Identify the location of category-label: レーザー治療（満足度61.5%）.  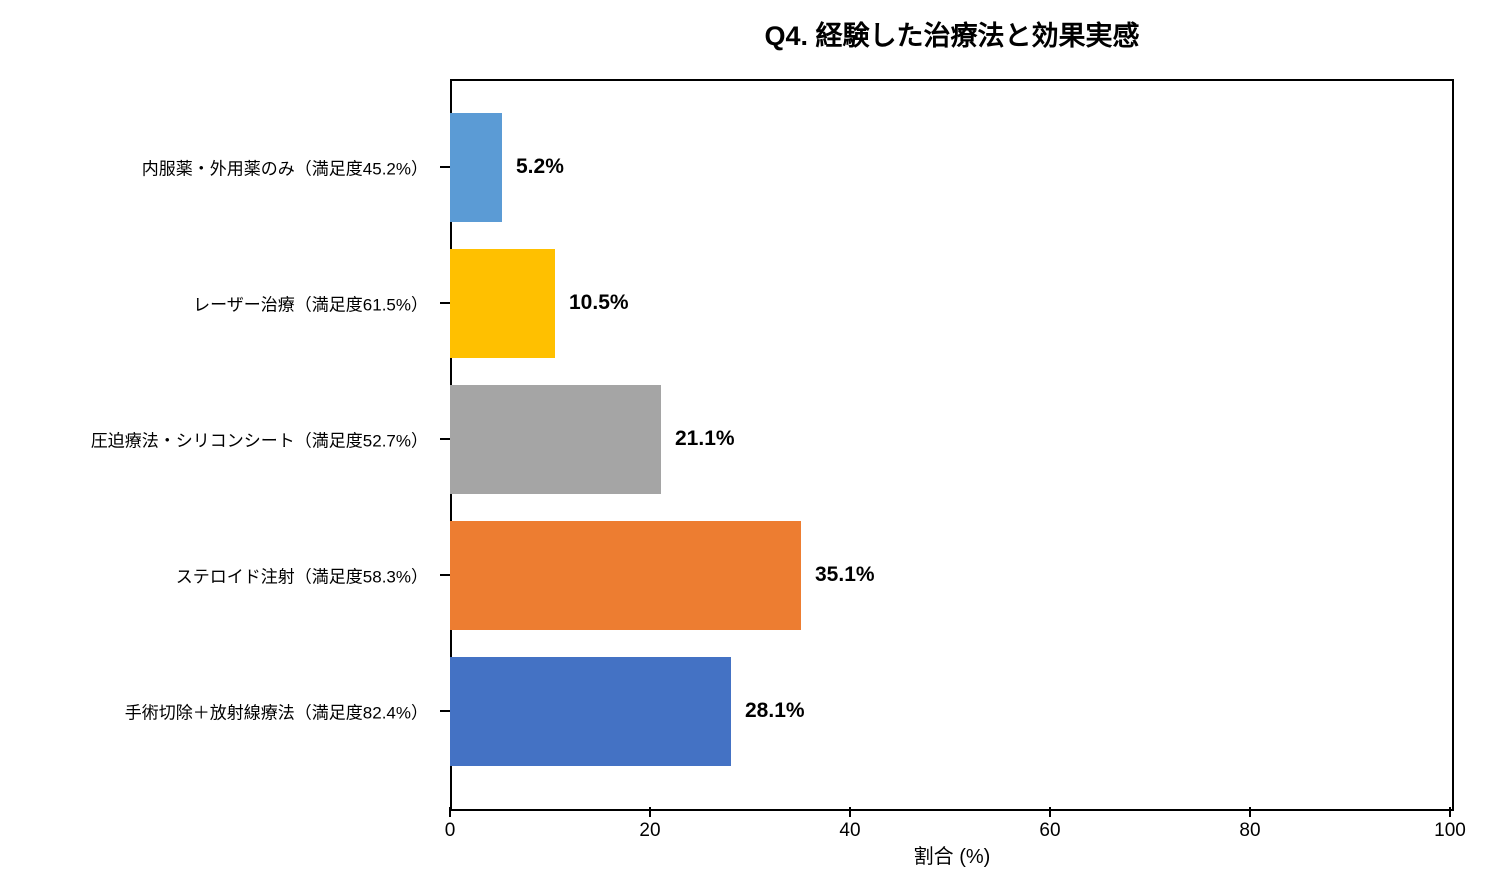
(310, 305).